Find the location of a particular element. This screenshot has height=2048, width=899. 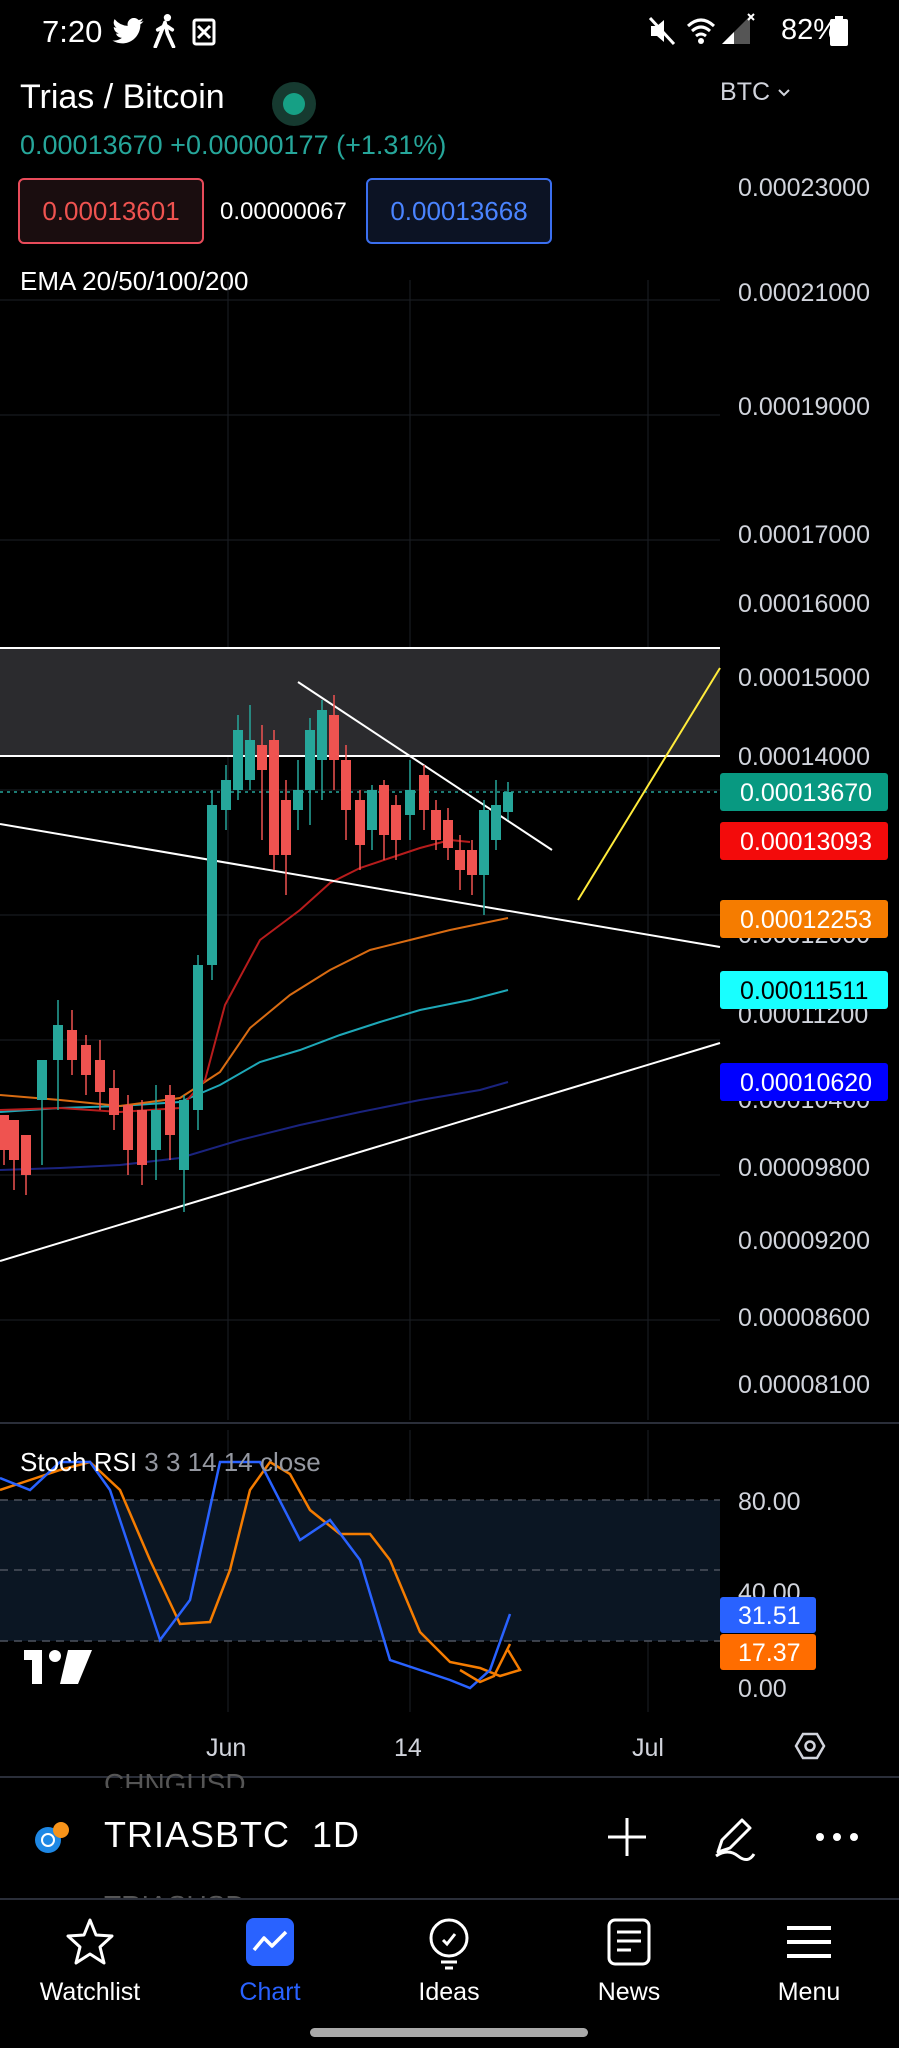

status-bar: 7:20 82% is located at coordinates (449, 32).